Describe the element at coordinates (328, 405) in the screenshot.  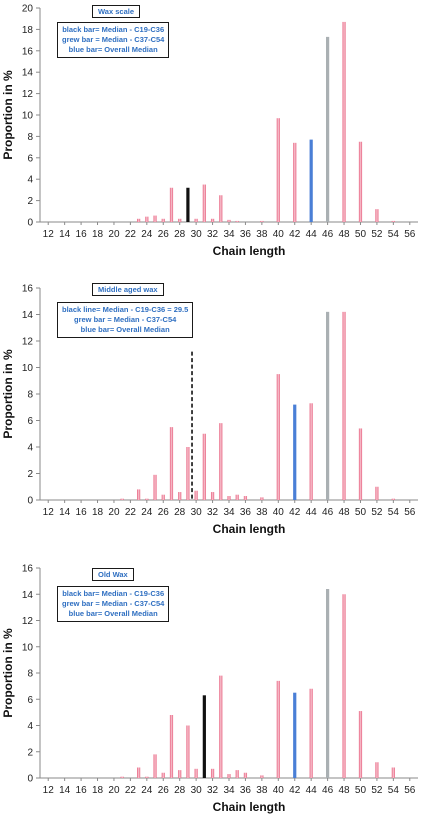
I see `bar-grey-c46` at that location.